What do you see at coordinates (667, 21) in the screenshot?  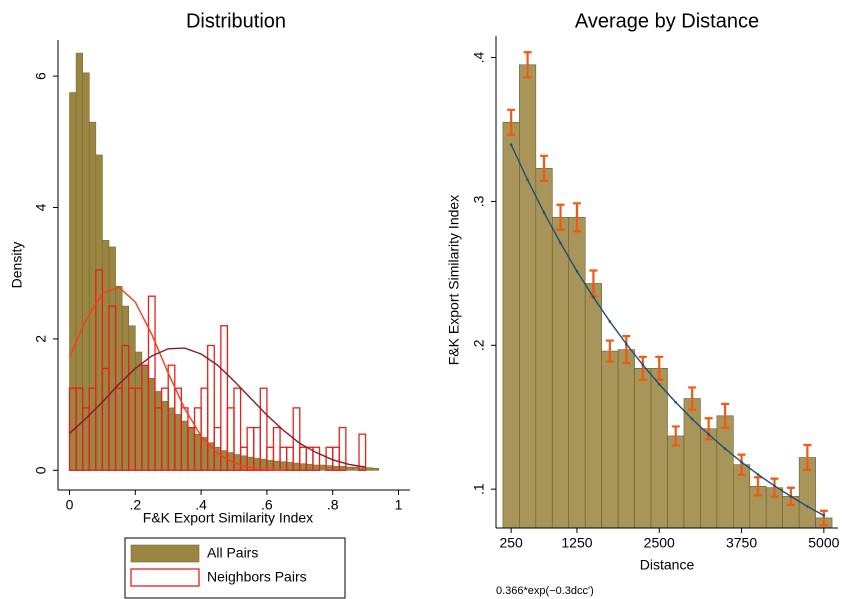 I see `chart-title: Average by Distance` at bounding box center [667, 21].